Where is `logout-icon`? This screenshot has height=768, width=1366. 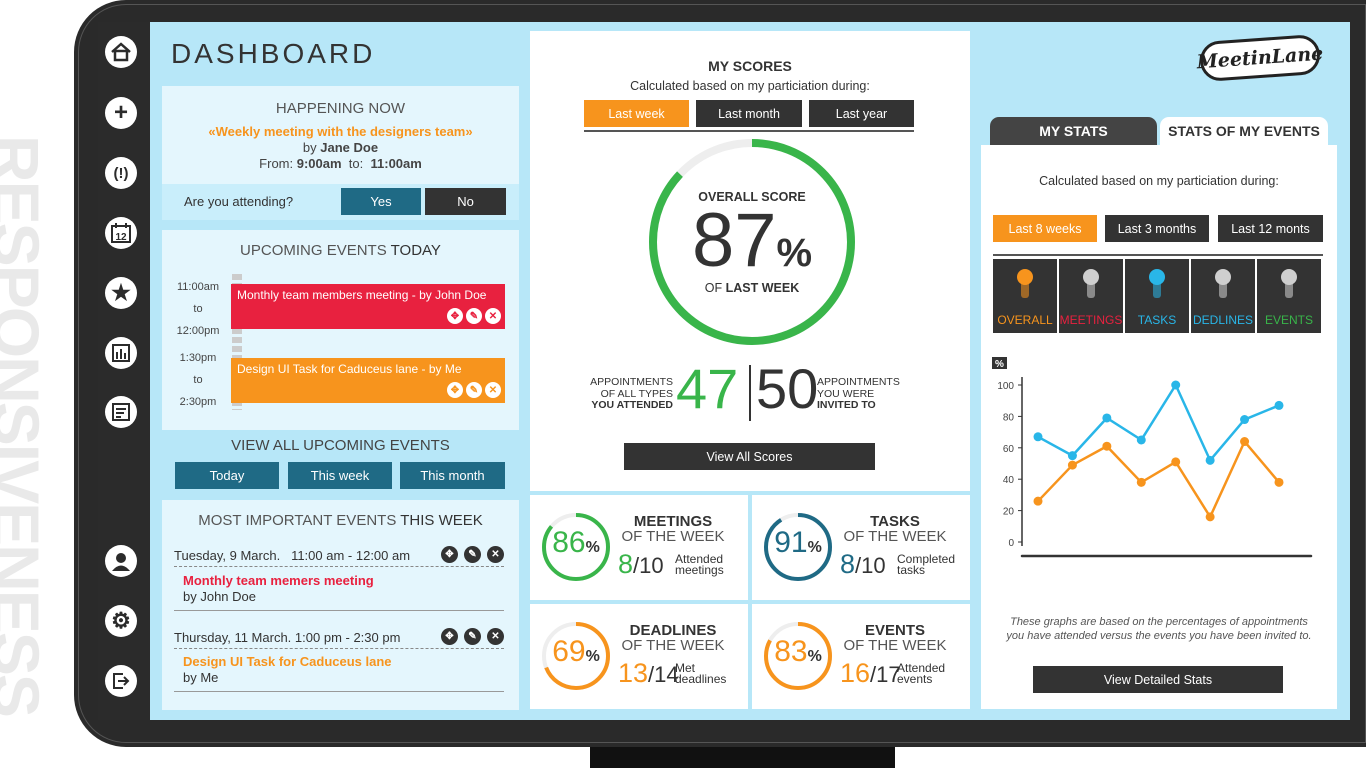 logout-icon is located at coordinates (121, 681).